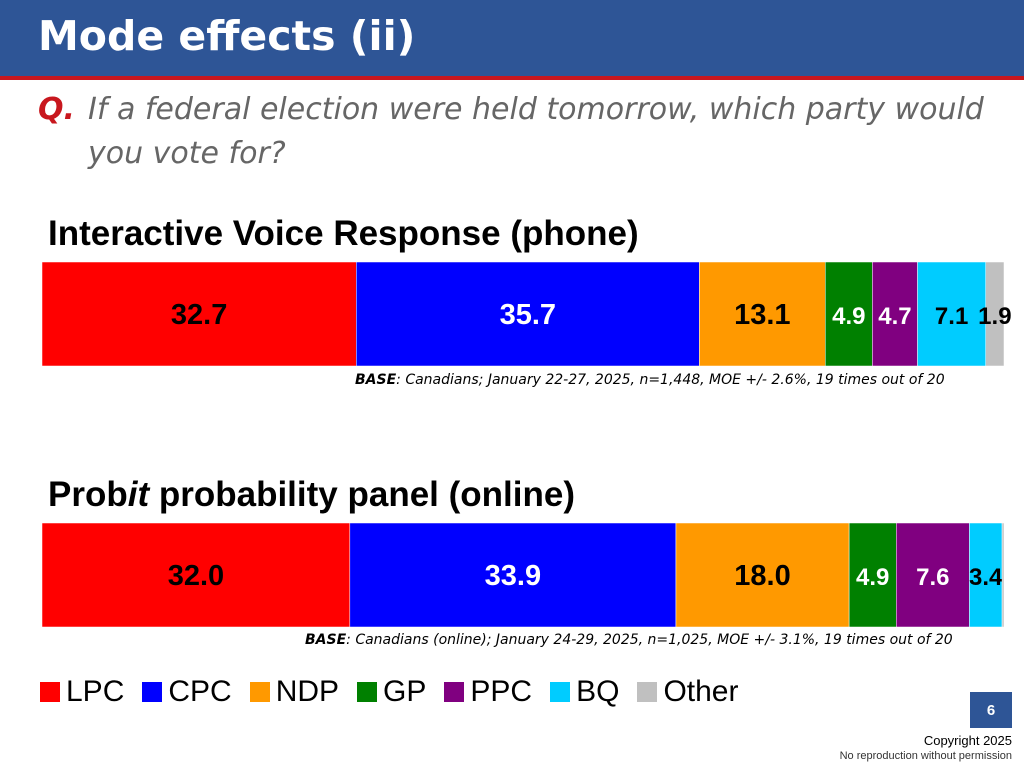 The height and width of the screenshot is (768, 1024). Describe the element at coordinates (991, 710) in the screenshot. I see `page-number: 6` at that location.